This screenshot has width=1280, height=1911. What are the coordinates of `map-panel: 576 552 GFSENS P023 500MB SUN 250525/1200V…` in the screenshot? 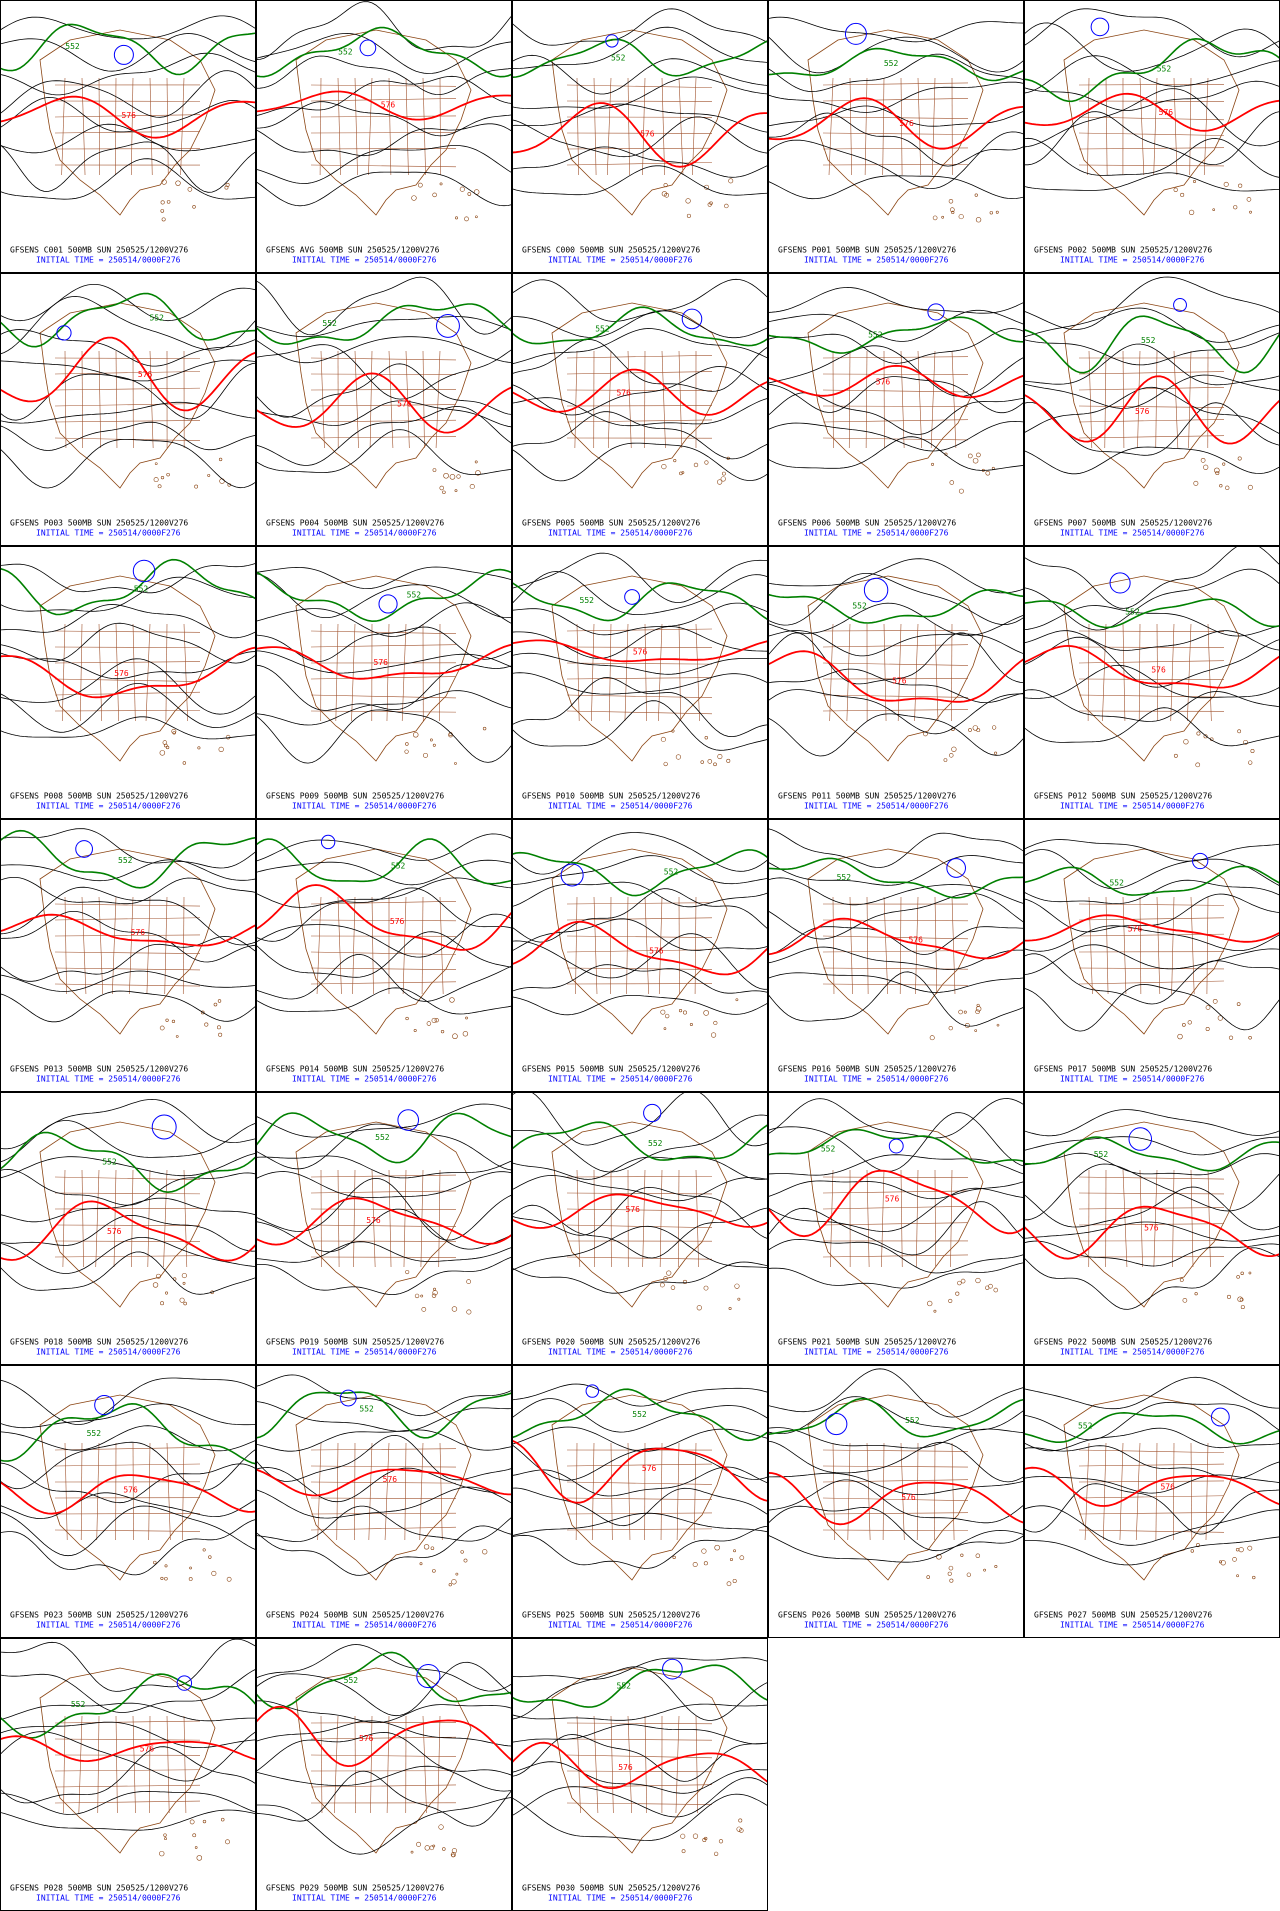 It's located at (128, 1501).